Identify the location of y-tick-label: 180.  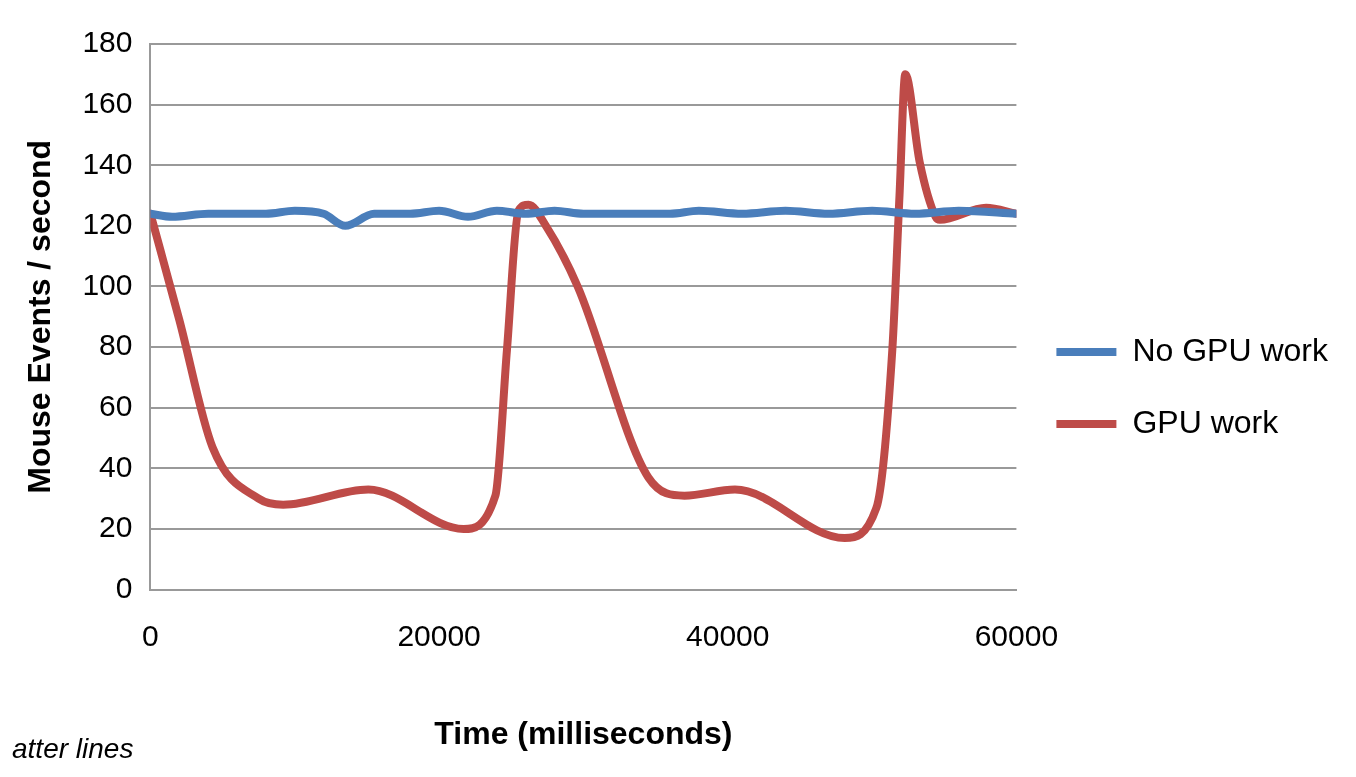
(107, 42).